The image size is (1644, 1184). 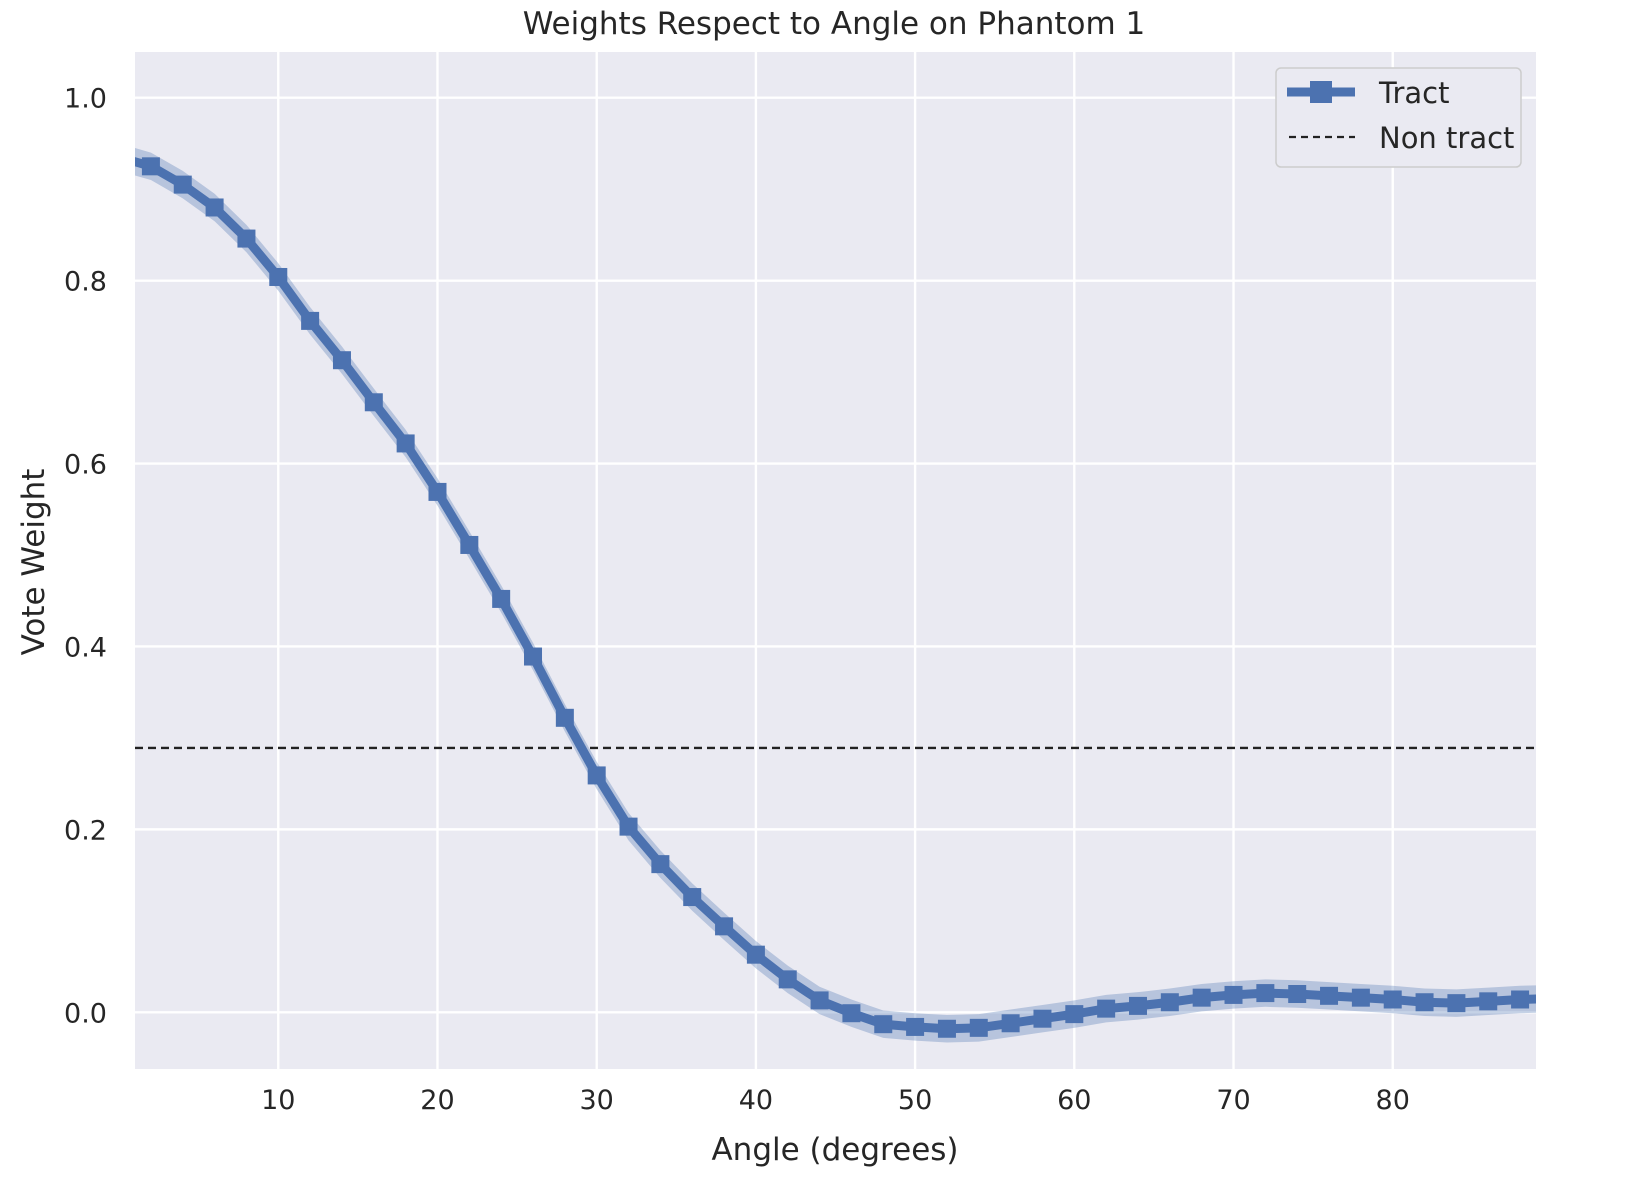 What do you see at coordinates (756, 1100) in the screenshot?
I see `x-tick-label: 40` at bounding box center [756, 1100].